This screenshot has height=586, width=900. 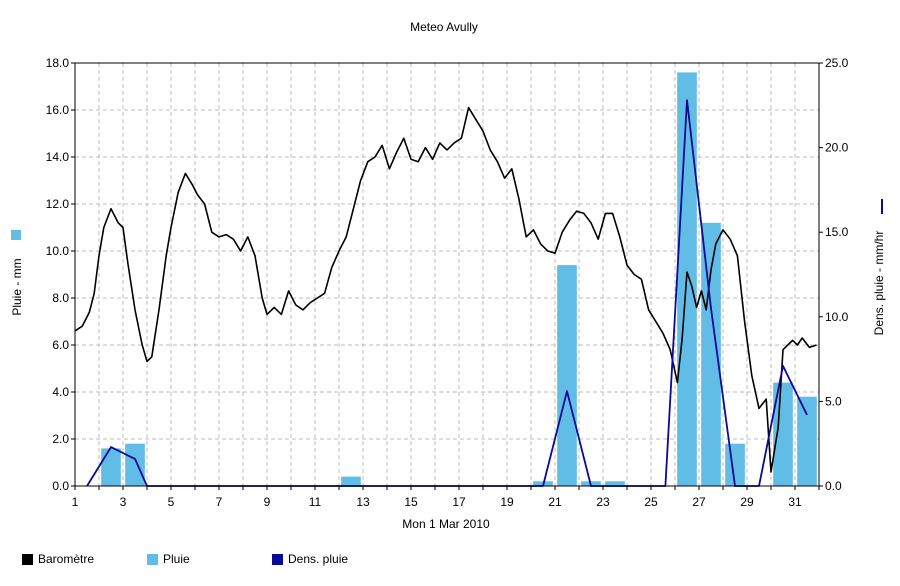 I want to click on y-left-label-swatch, so click(x=16, y=235).